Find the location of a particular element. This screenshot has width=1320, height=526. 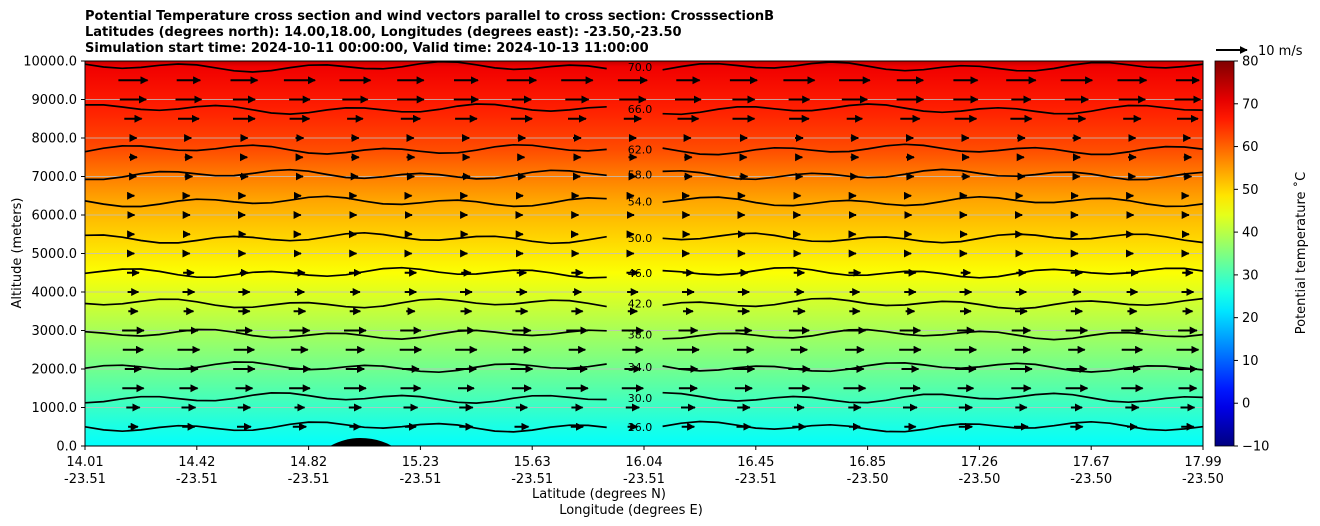

y-tick-label-5: 5000.0 is located at coordinates (55, 254).